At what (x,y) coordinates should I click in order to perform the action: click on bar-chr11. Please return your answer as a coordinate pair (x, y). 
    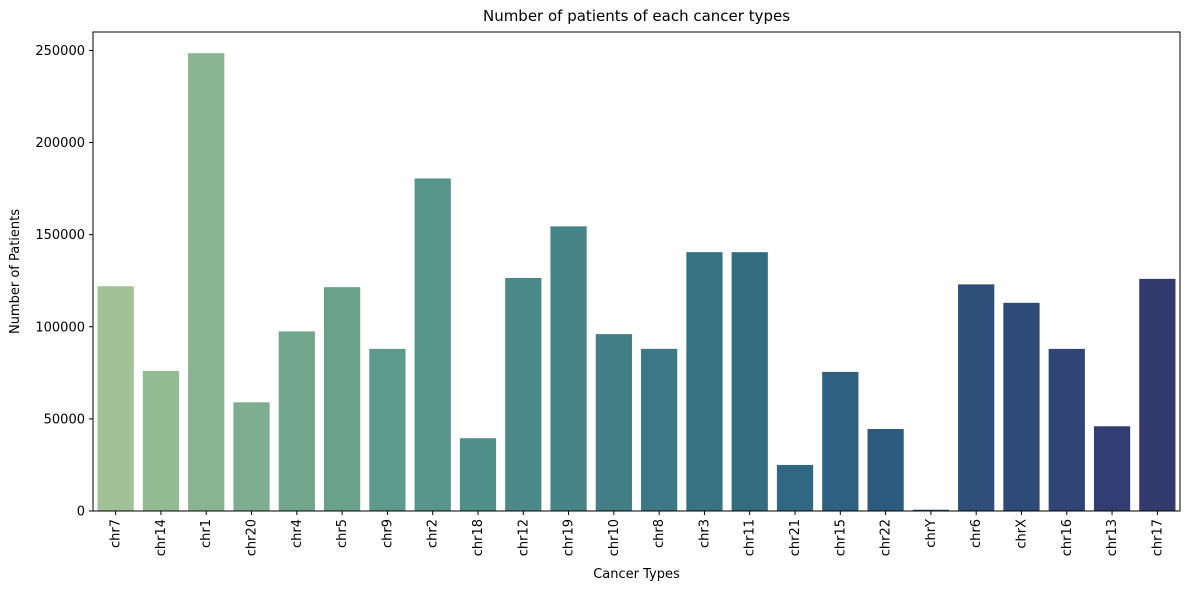
    Looking at the image, I should click on (749, 381).